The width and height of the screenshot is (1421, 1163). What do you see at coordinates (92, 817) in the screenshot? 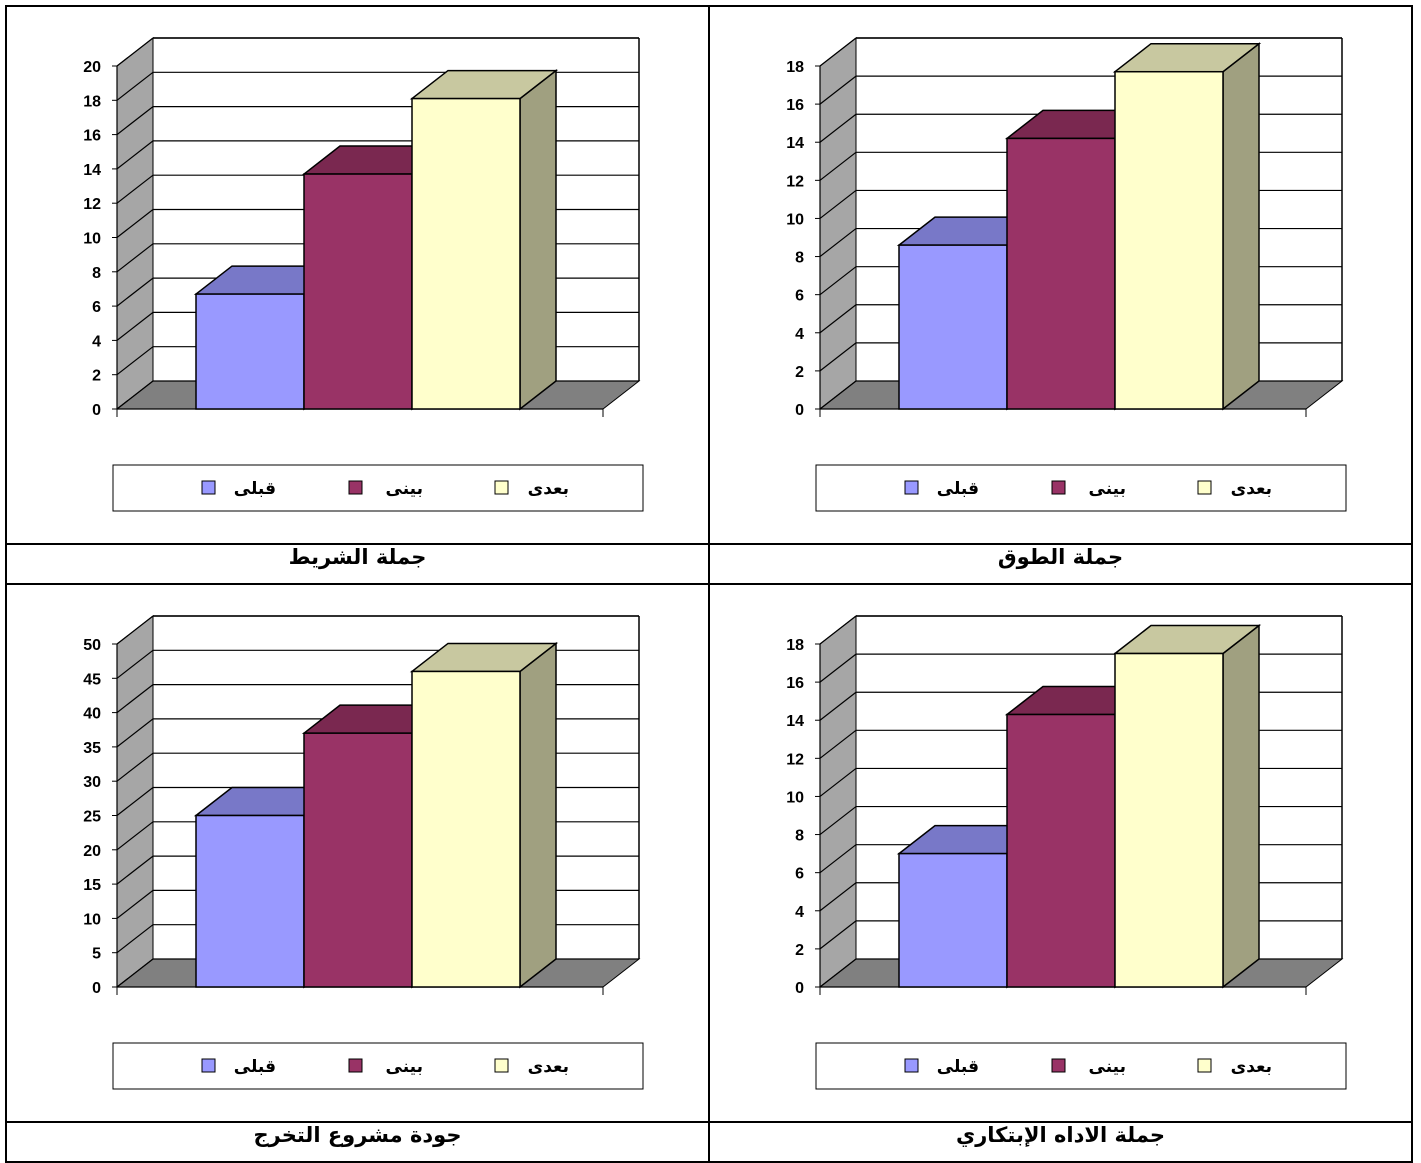
I see `y-tick-label: 25` at bounding box center [92, 817].